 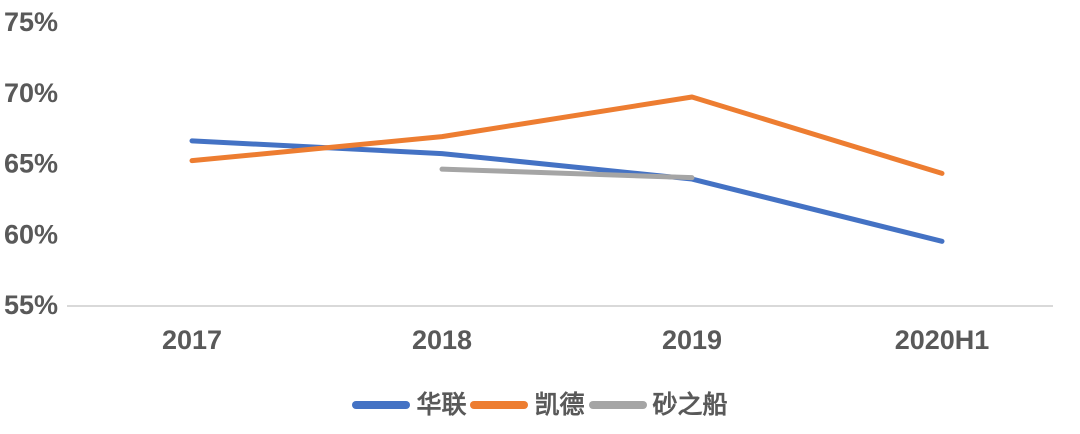 I want to click on legend-item-2: 砂之船, so click(x=658, y=405).